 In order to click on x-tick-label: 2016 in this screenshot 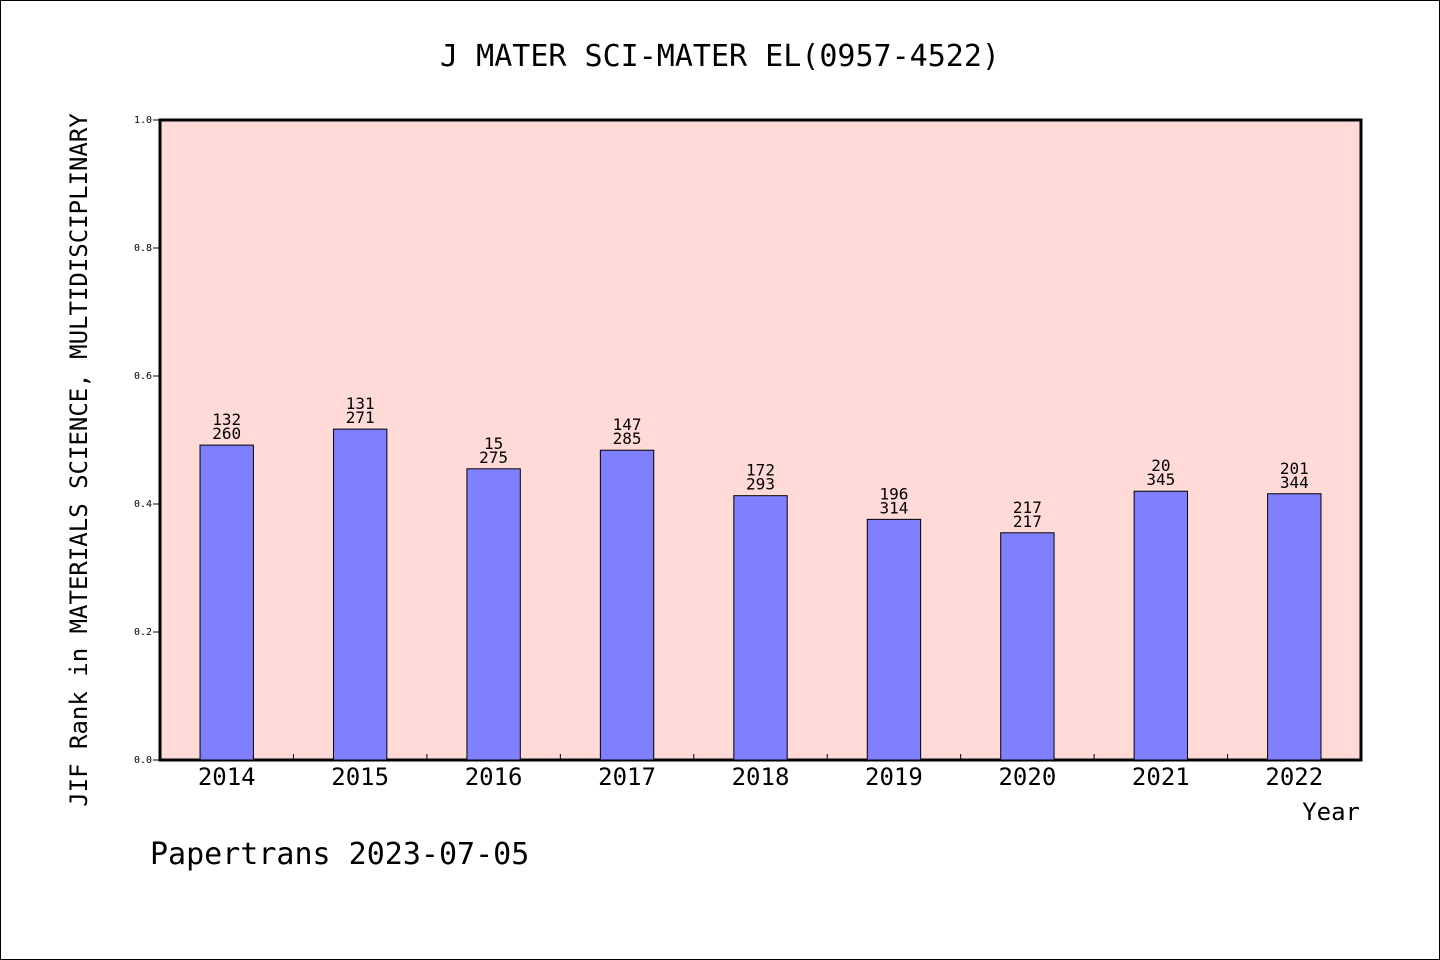, I will do `click(494, 777)`.